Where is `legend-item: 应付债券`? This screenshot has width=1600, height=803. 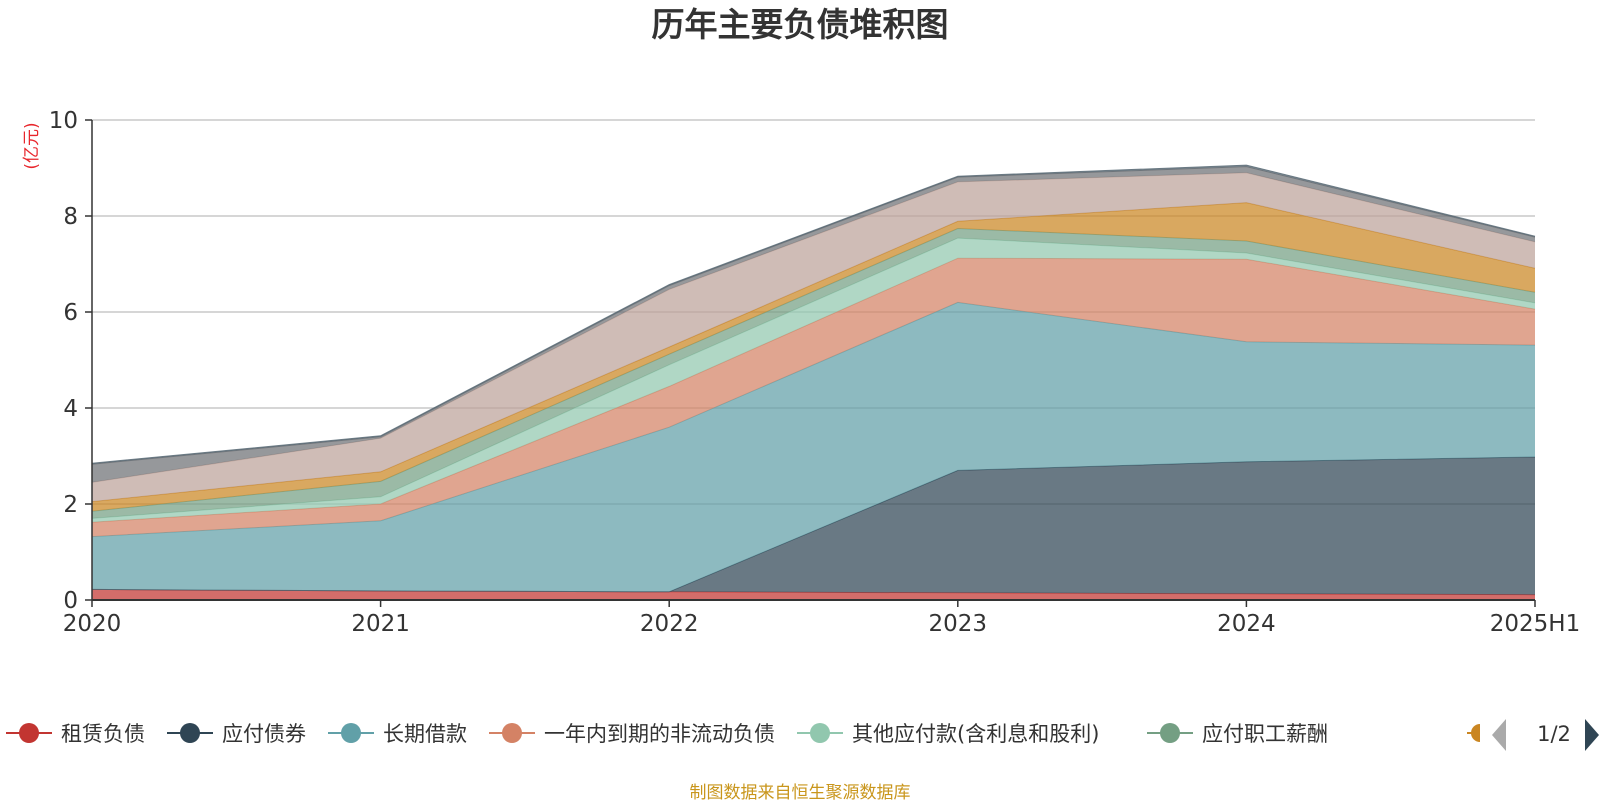
legend-item: 应付债券 is located at coordinates (236, 734).